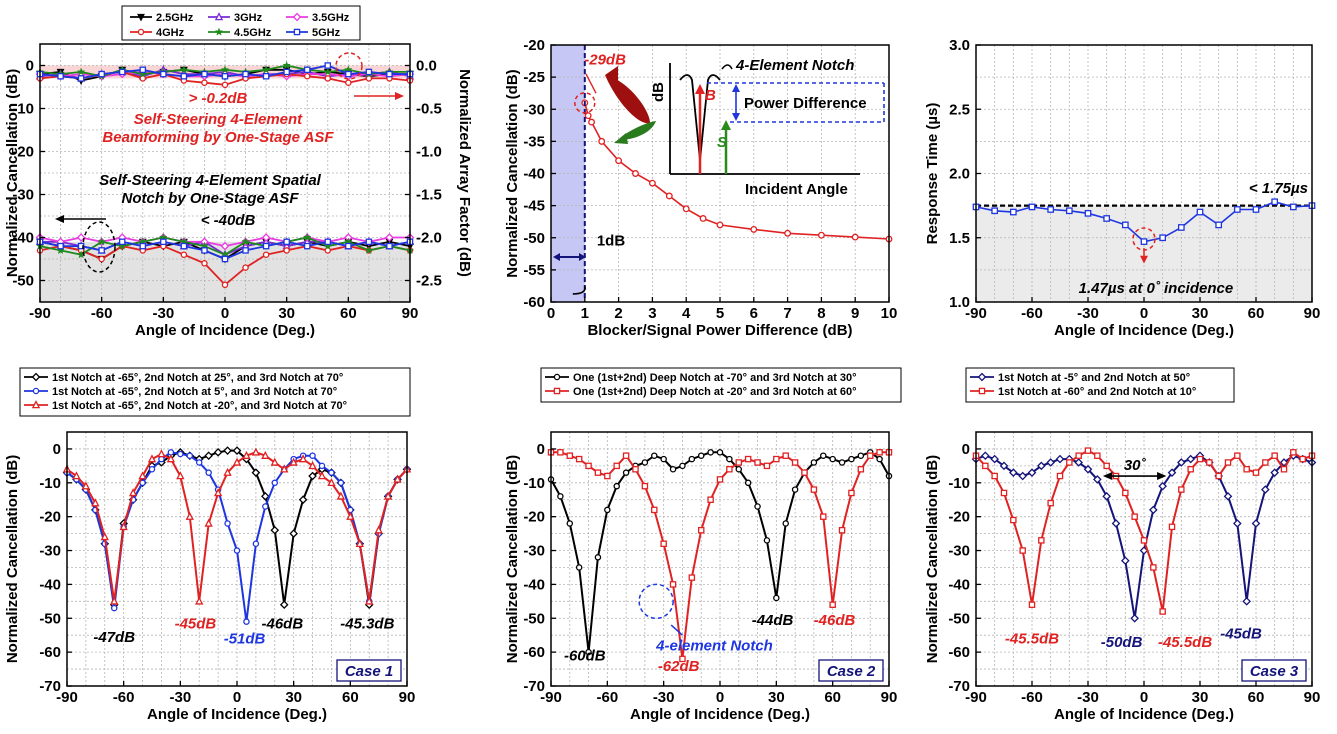 This screenshot has width=1337, height=734. What do you see at coordinates (959, 174) in the screenshot?
I see `y-tick-label: 2.0` at bounding box center [959, 174].